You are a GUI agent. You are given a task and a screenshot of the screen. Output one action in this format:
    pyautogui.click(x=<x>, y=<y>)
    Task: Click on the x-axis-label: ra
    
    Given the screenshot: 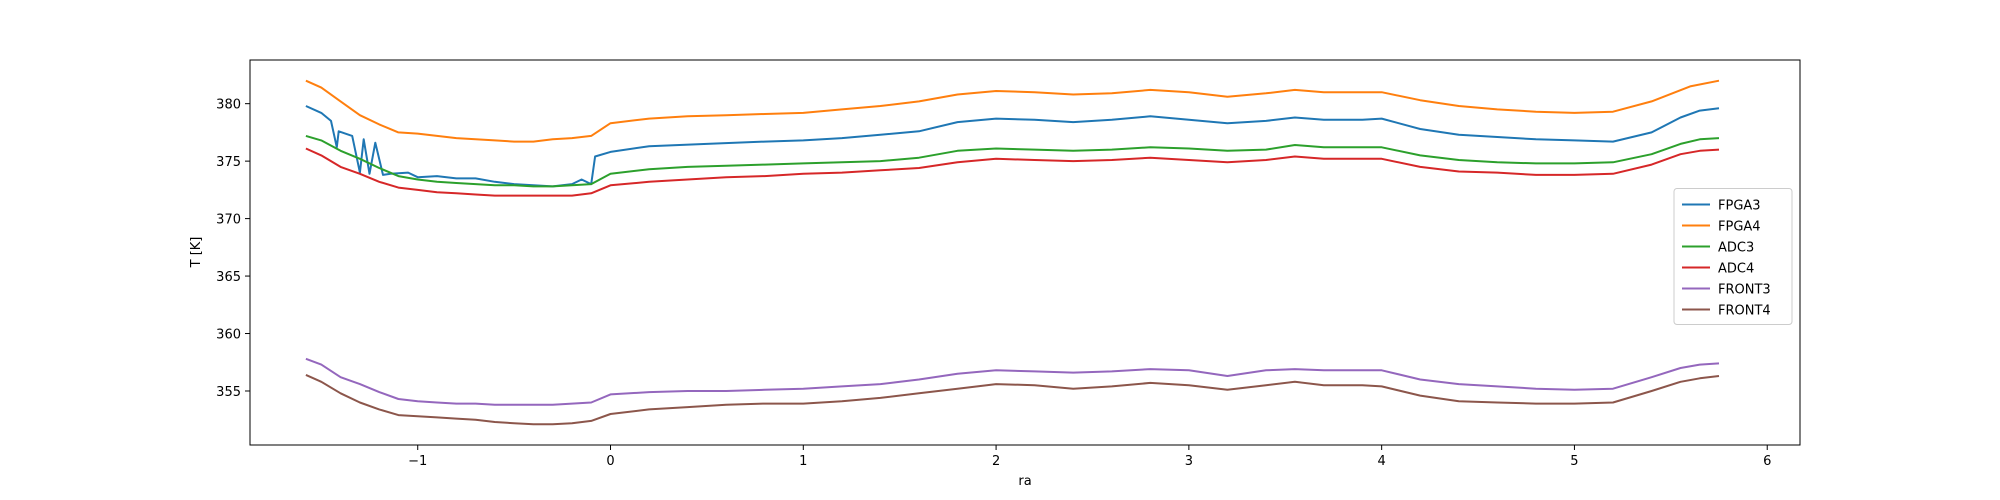 What is the action you would take?
    pyautogui.click(x=1024, y=481)
    